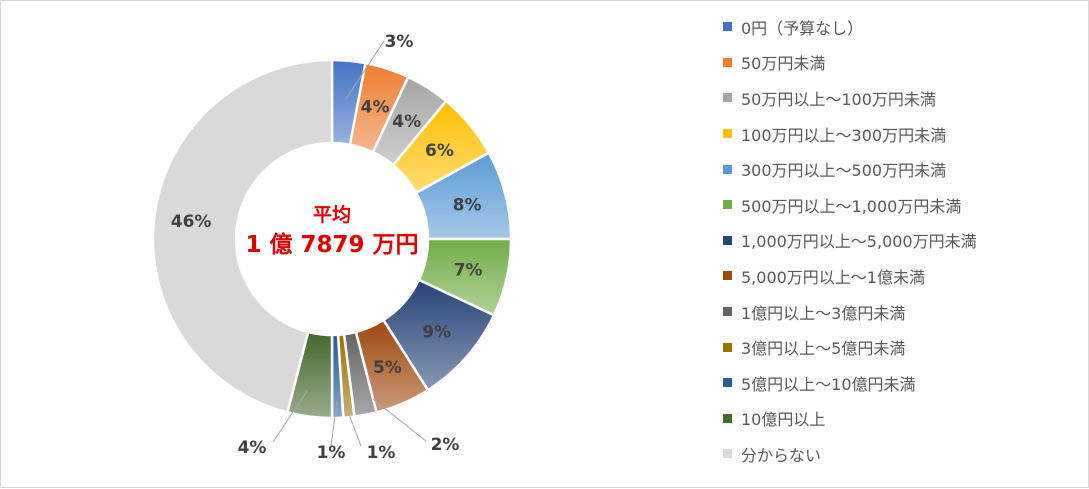 This screenshot has width=1089, height=489. Describe the element at coordinates (903, 63) in the screenshot. I see `legend-item-1: 50万円未満` at that location.